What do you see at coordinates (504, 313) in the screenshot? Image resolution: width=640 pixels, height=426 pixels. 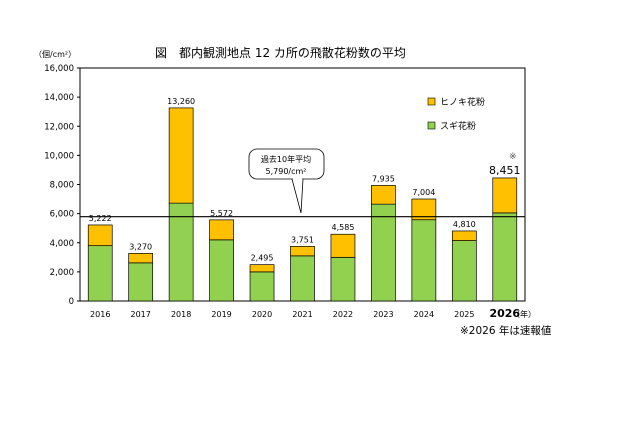 I see `x-tick-label-2026: 2026` at bounding box center [504, 313].